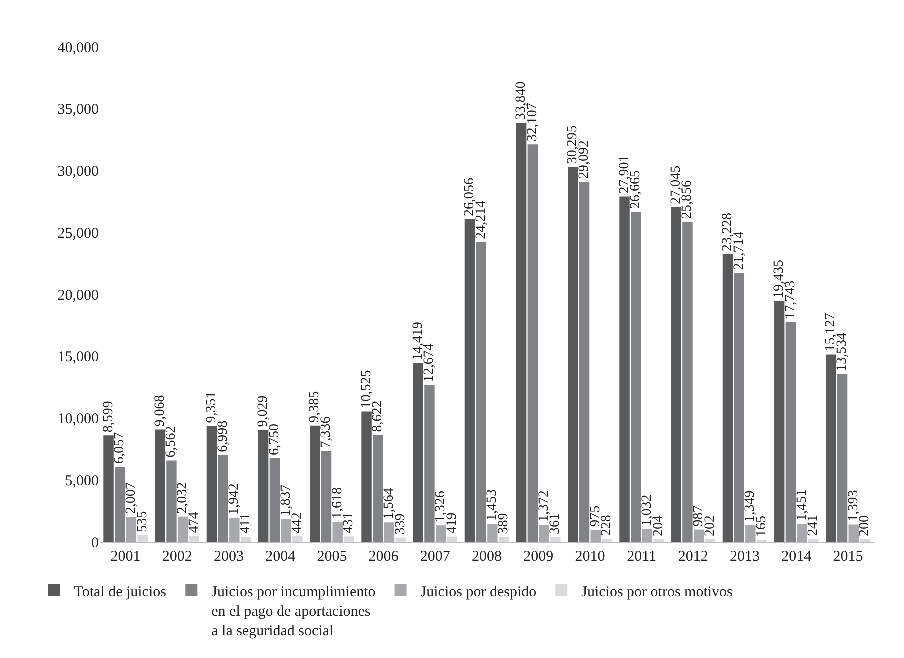 This screenshot has height=658, width=904. I want to click on data-label: 228, so click(607, 525).